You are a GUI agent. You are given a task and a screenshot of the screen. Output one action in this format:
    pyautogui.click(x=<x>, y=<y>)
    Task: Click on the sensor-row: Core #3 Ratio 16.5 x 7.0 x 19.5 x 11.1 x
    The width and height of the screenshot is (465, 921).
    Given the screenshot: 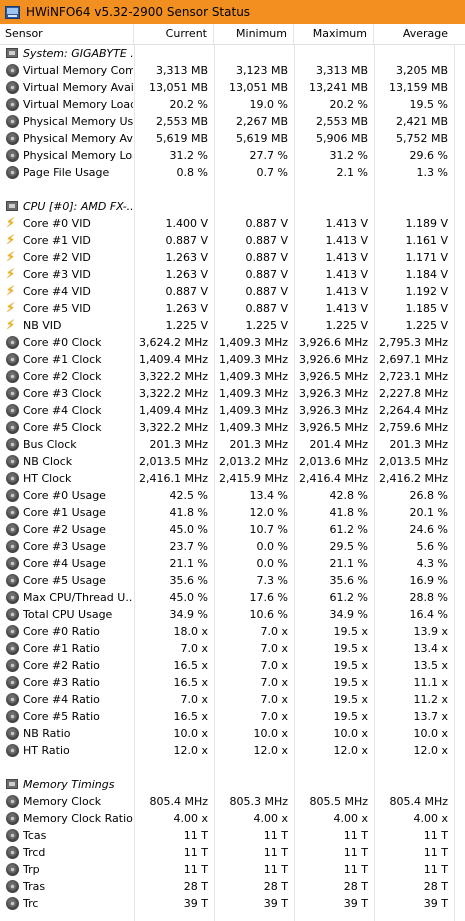 What is the action you would take?
    pyautogui.click(x=232, y=682)
    